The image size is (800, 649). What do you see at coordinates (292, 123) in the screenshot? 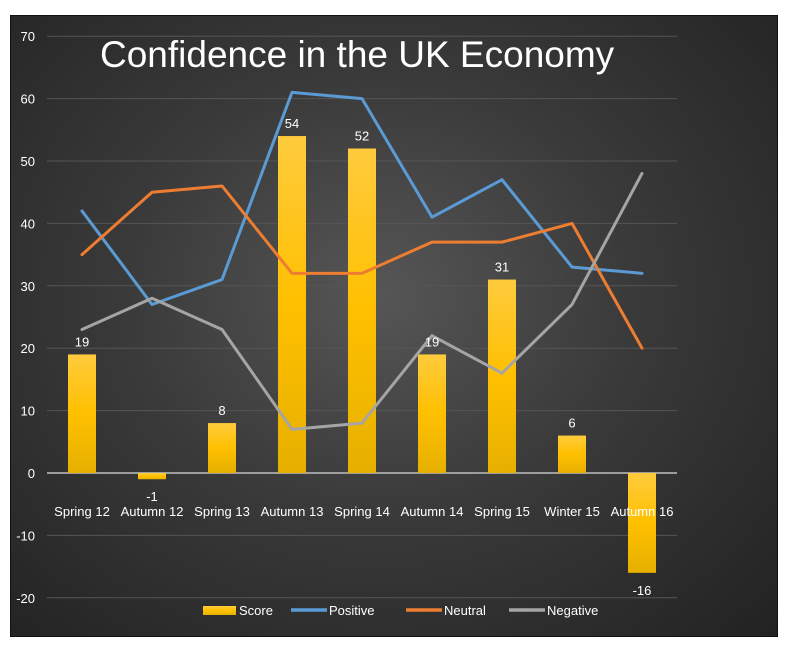
I see `data-label: 54` at bounding box center [292, 123].